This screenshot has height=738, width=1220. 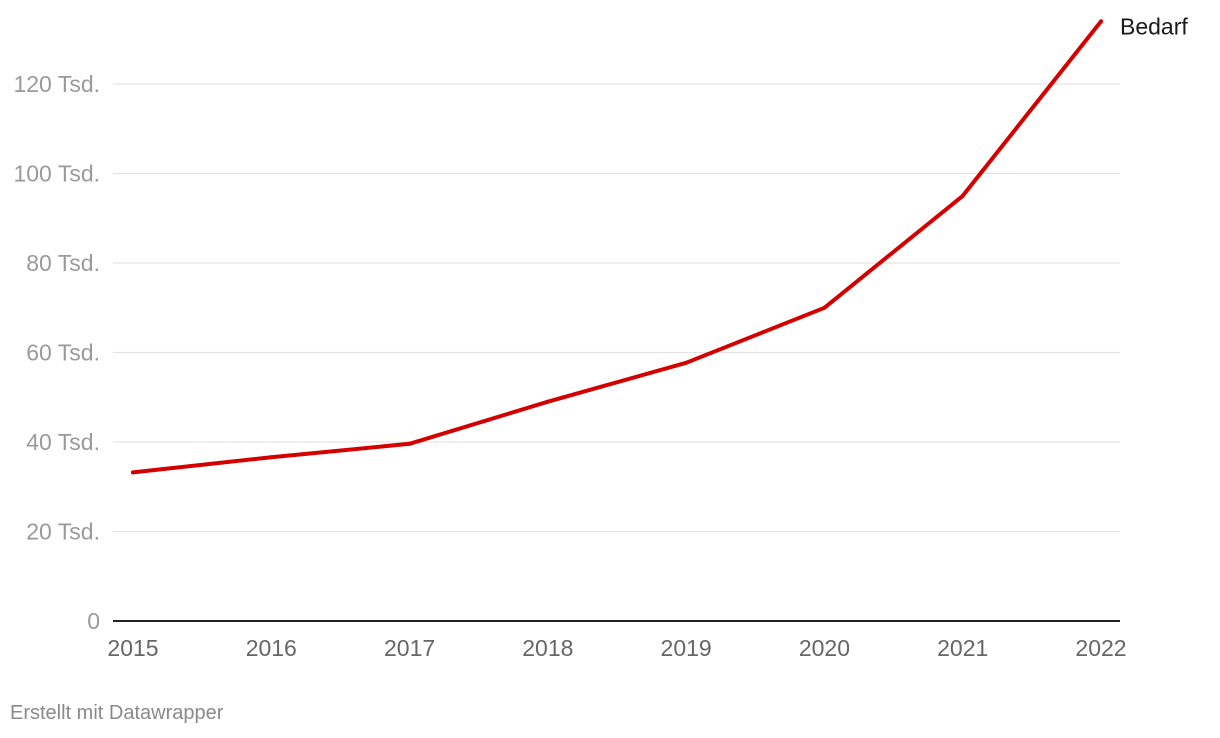 What do you see at coordinates (1154, 26) in the screenshot?
I see `series-label: Bedarf` at bounding box center [1154, 26].